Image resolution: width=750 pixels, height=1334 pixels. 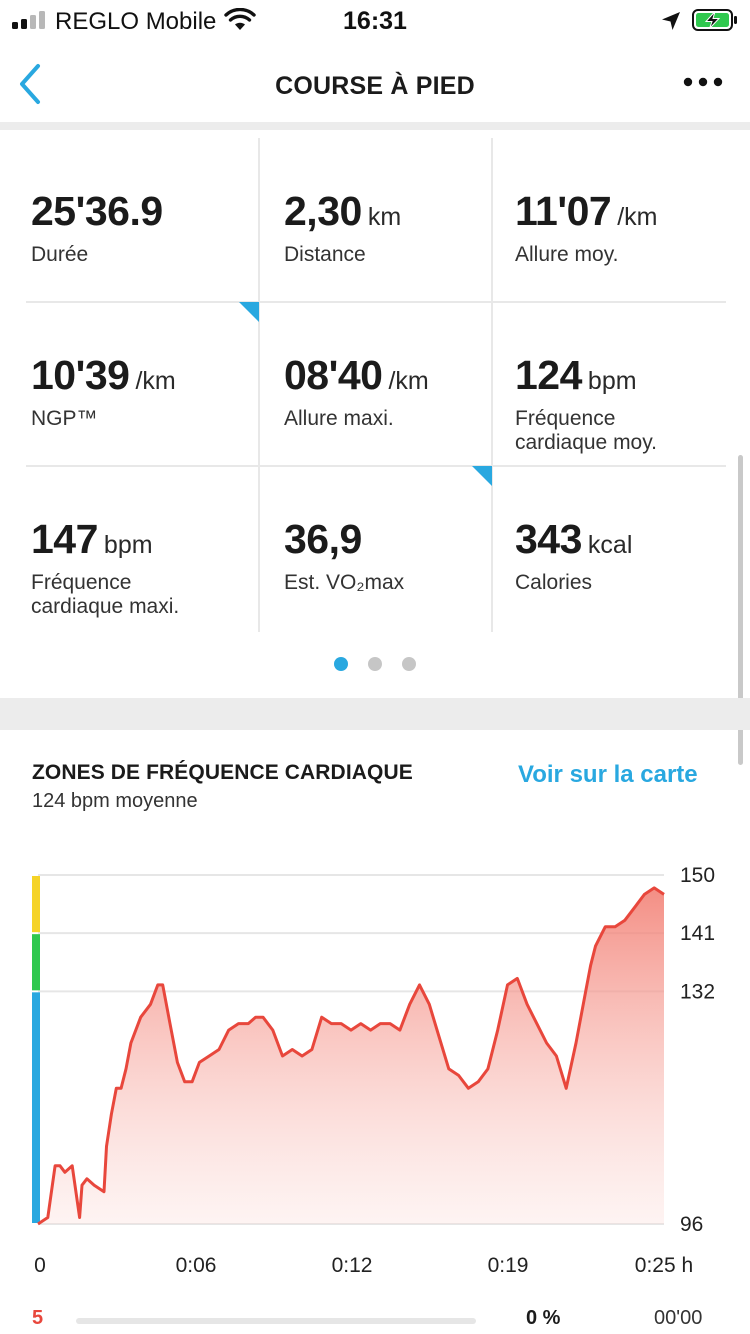 What do you see at coordinates (356, 375) in the screenshot?
I see `stat-value: 08'40/km` at bounding box center [356, 375].